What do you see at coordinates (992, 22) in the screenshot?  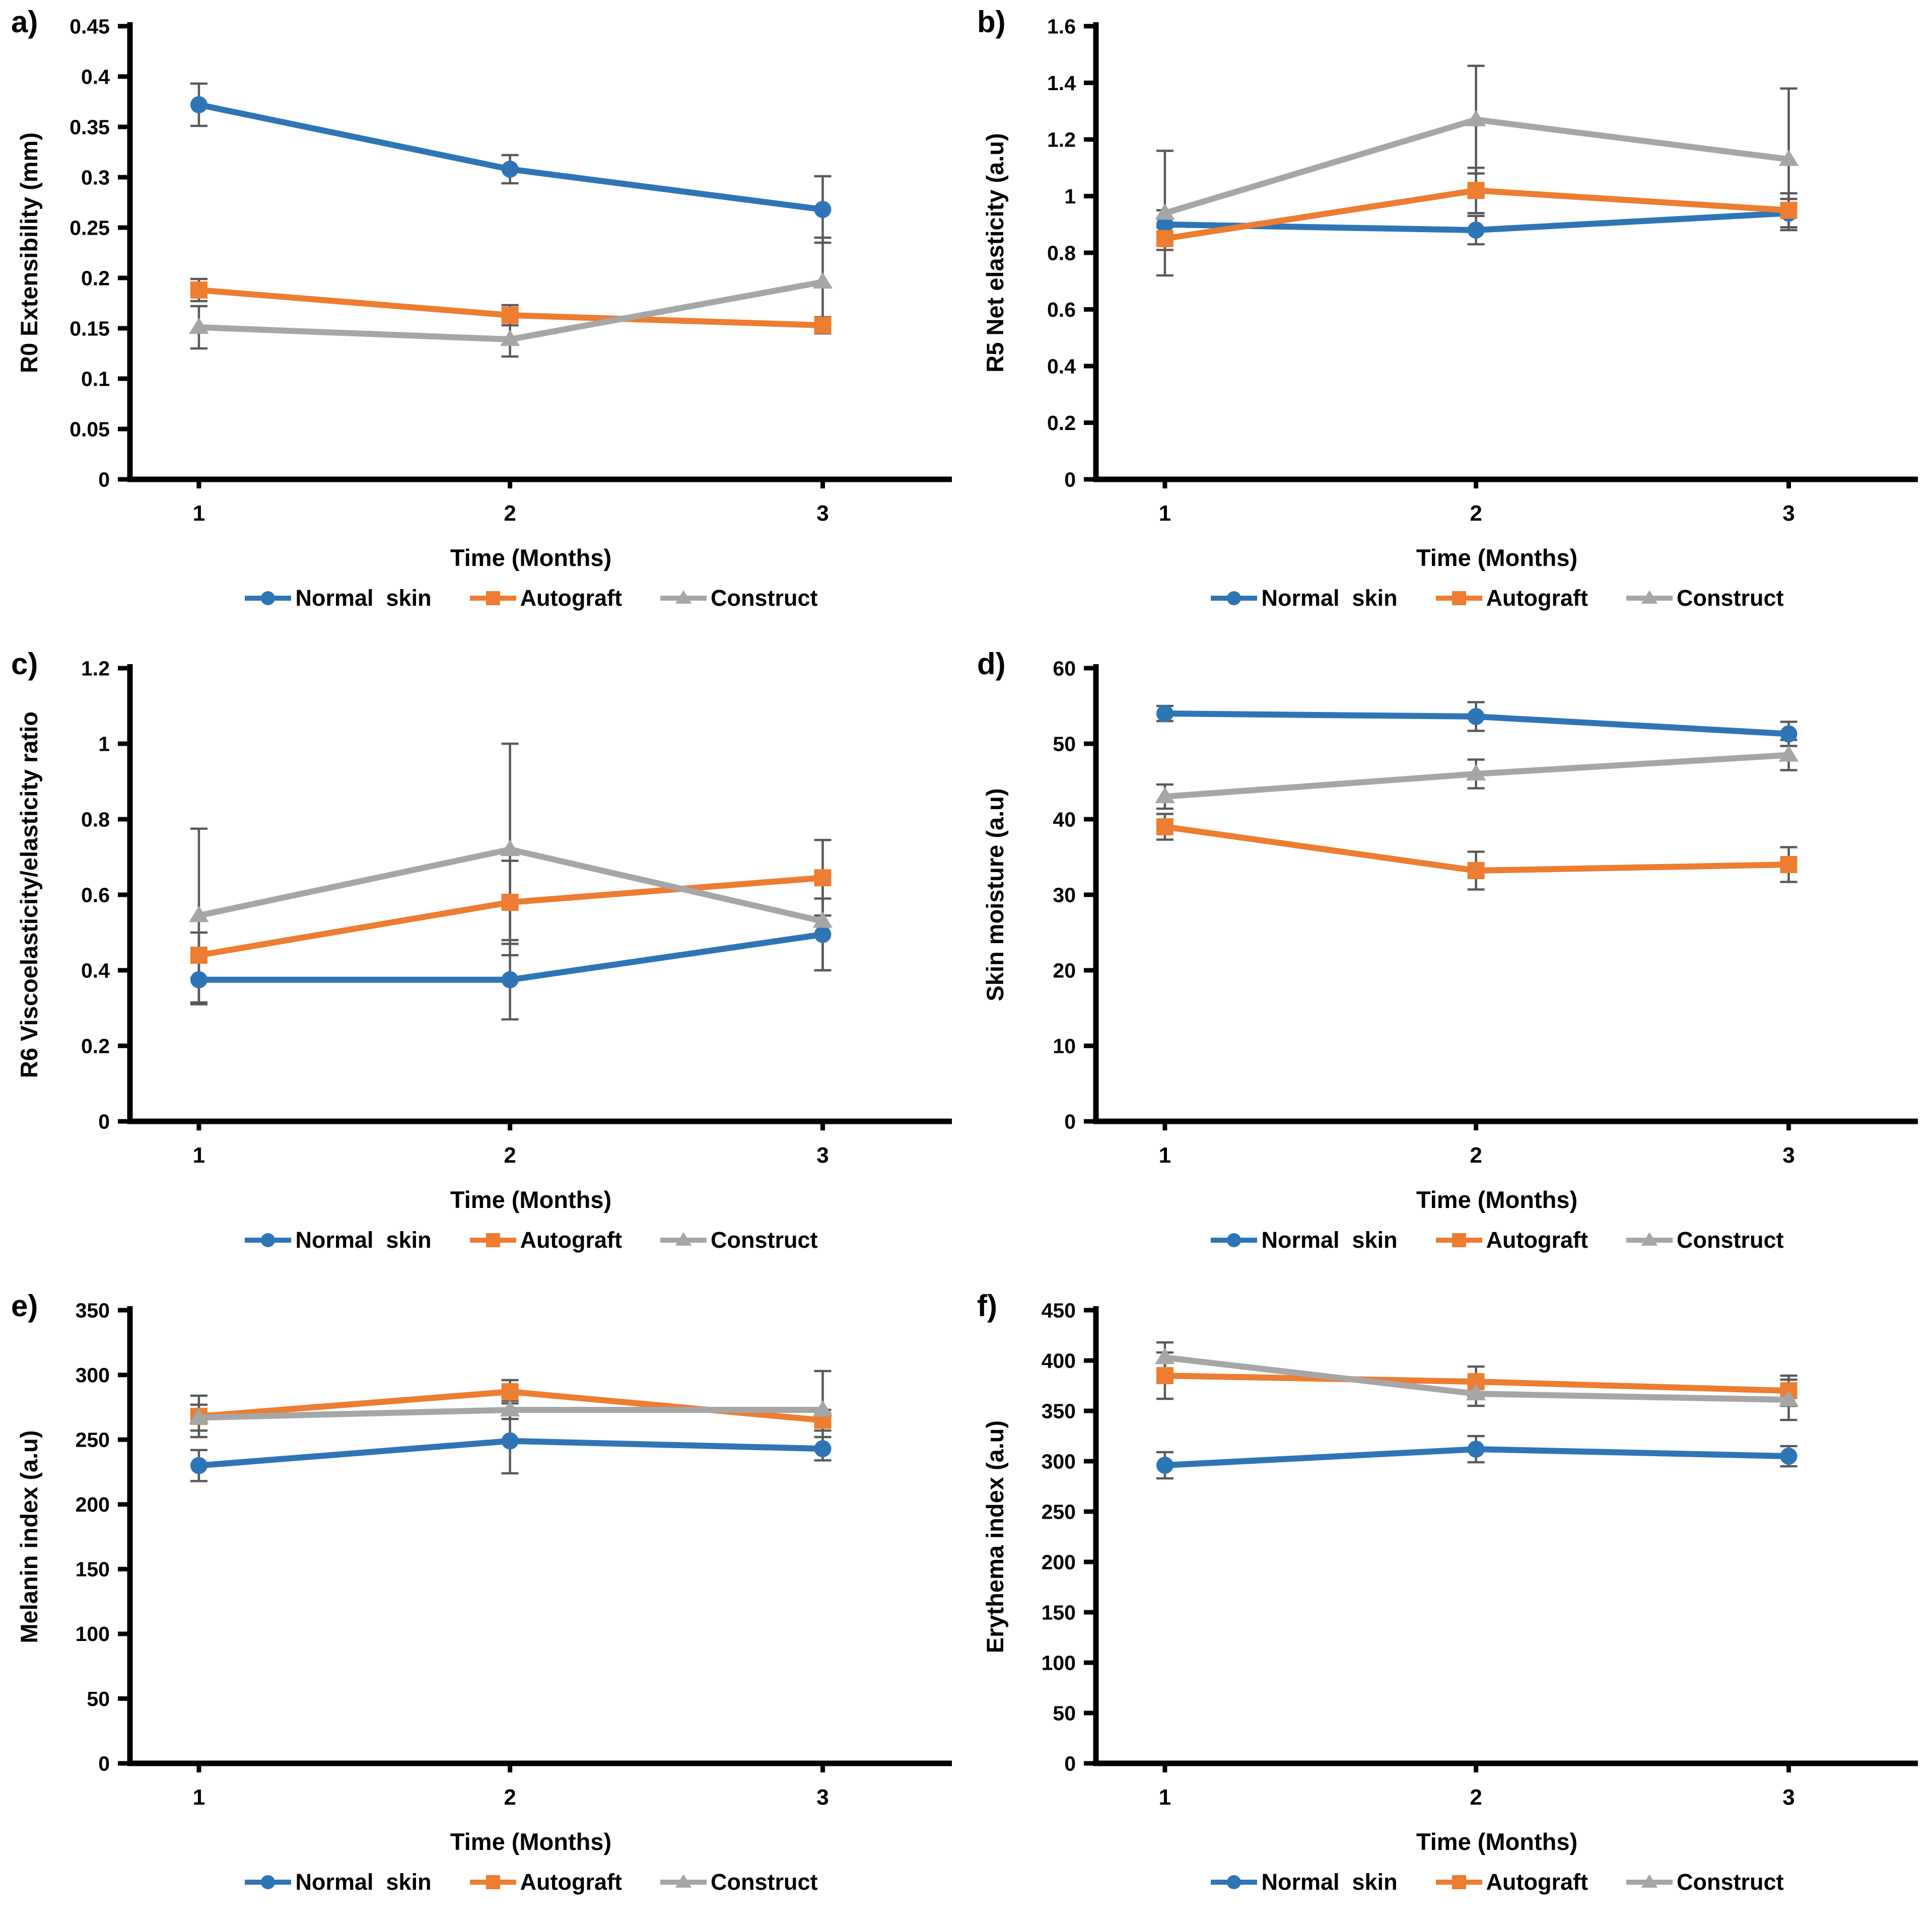 I see `panel-letter-b: b)` at bounding box center [992, 22].